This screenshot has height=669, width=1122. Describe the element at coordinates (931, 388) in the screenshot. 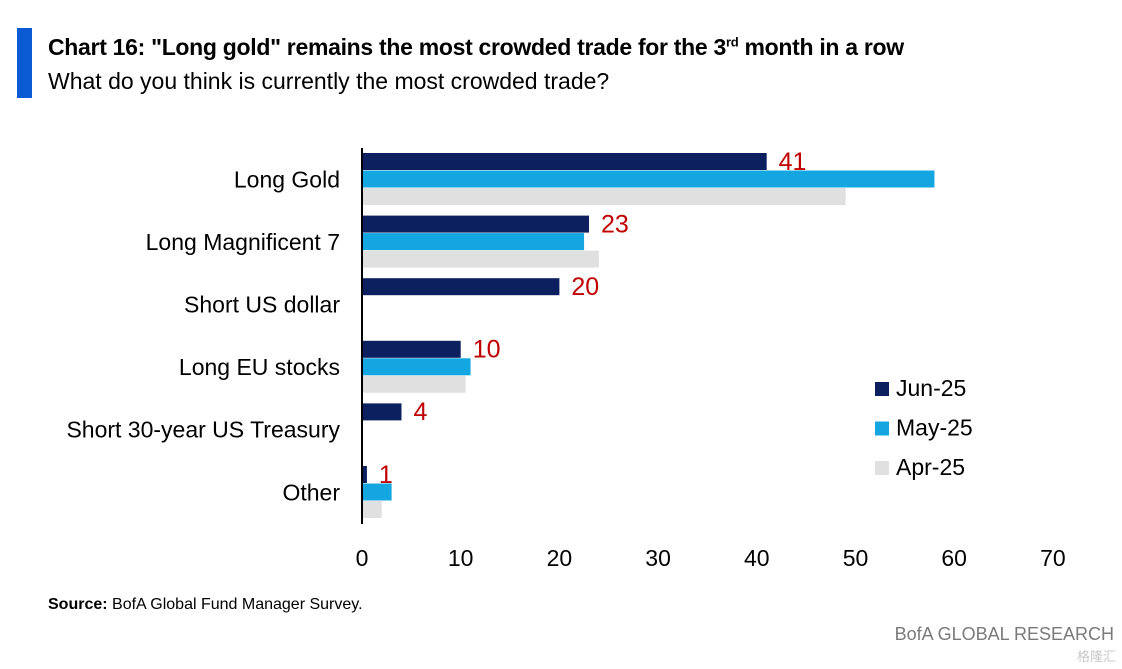

I see `legend-label: Jun-25` at that location.